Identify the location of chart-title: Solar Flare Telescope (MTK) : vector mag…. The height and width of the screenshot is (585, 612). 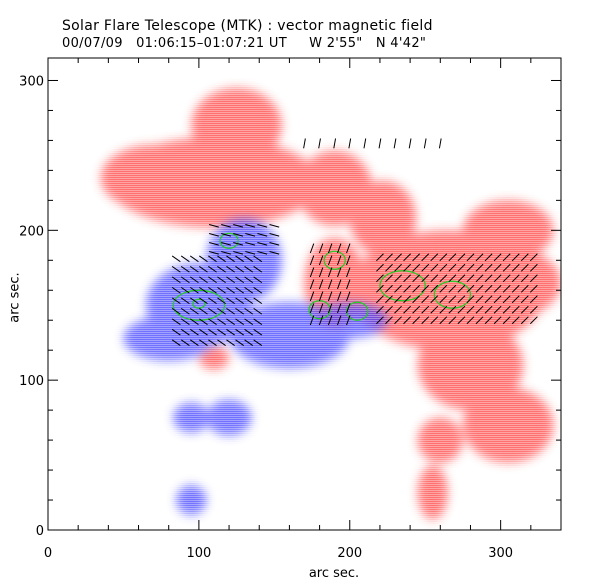
(247, 26).